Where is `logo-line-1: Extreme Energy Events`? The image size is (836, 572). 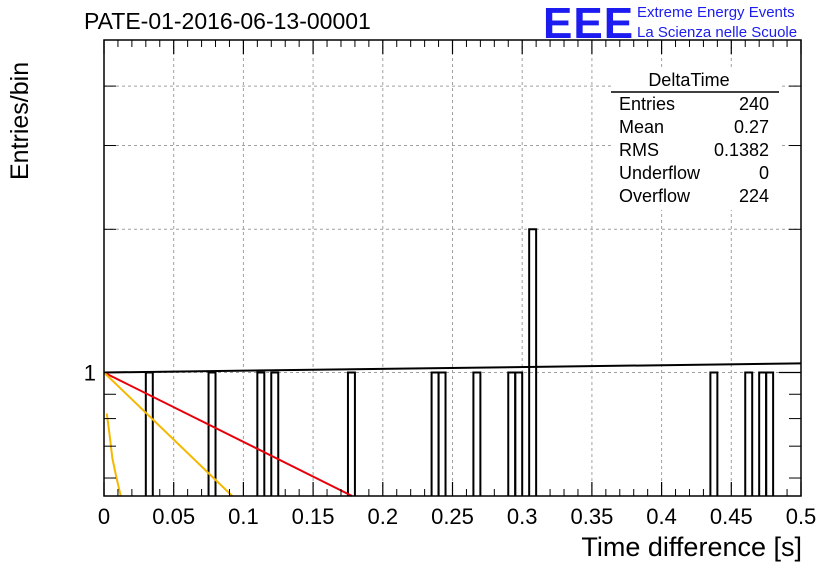 logo-line-1: Extreme Energy Events is located at coordinates (716, 12).